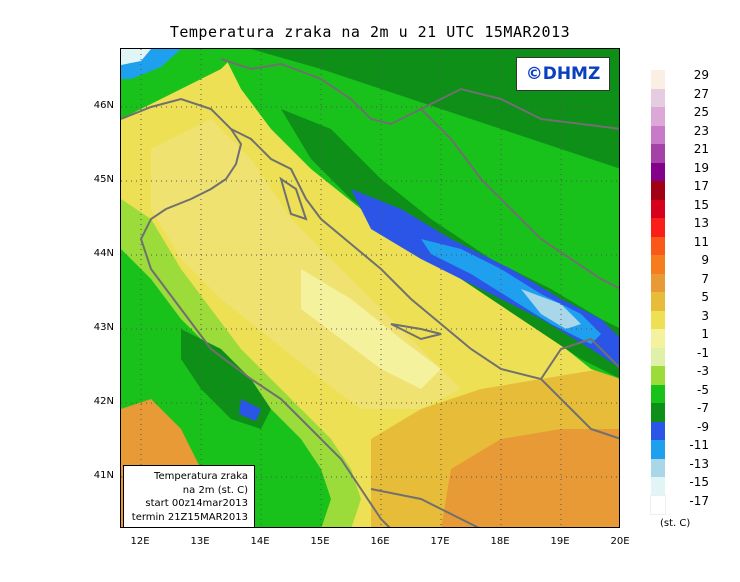  Describe the element at coordinates (701, 186) in the screenshot. I see `legend-label: 17` at that location.